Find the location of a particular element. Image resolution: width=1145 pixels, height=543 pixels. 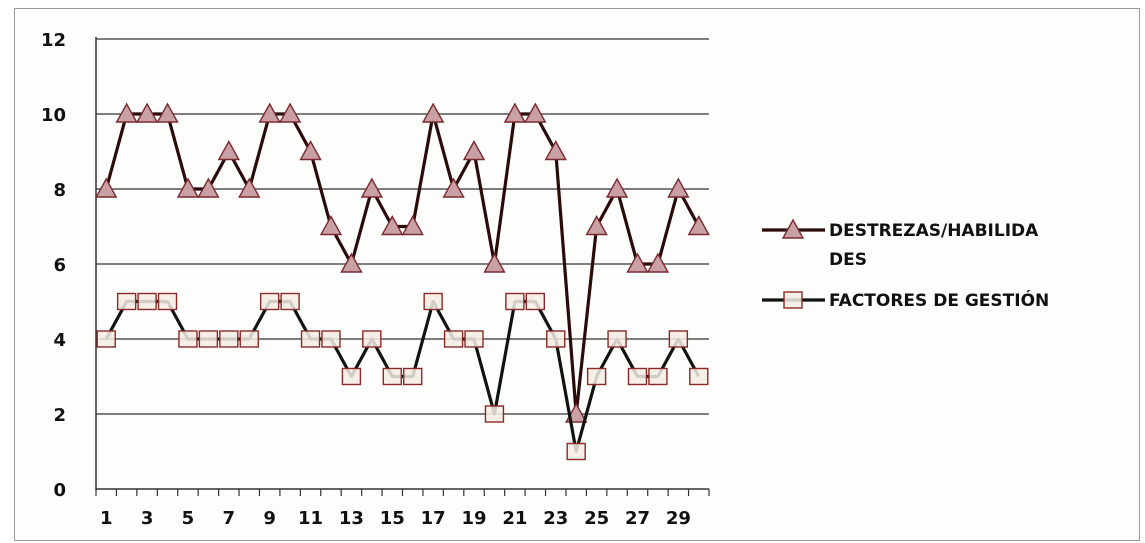

series-line is located at coordinates (402, 376).